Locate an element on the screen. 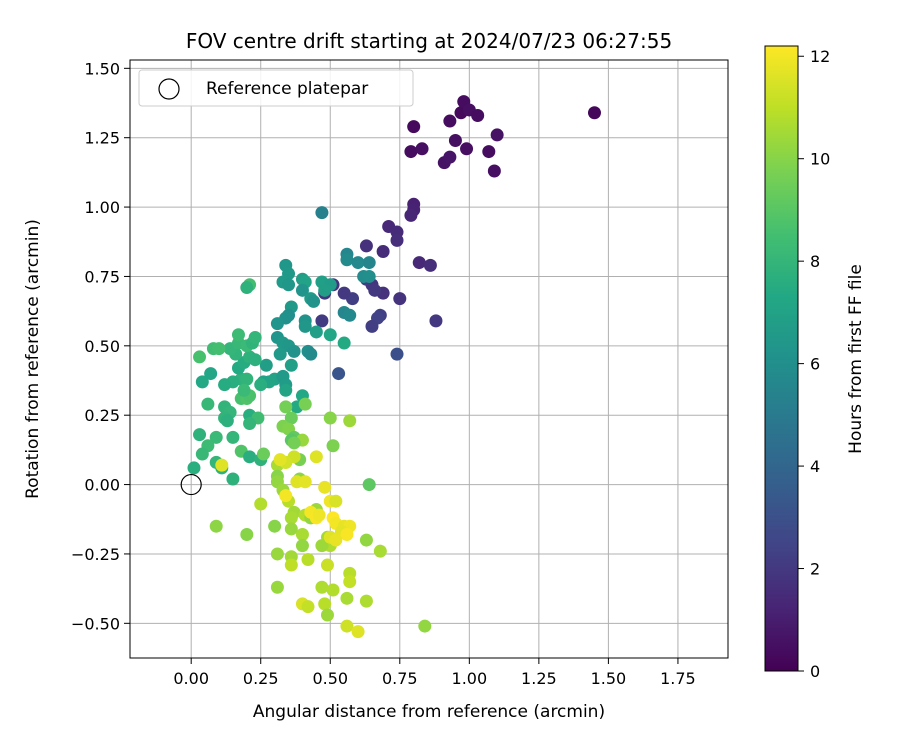  colorbar: 0 2 4 6 8 10 12 Hours from first FF file is located at coordinates (815, 363).